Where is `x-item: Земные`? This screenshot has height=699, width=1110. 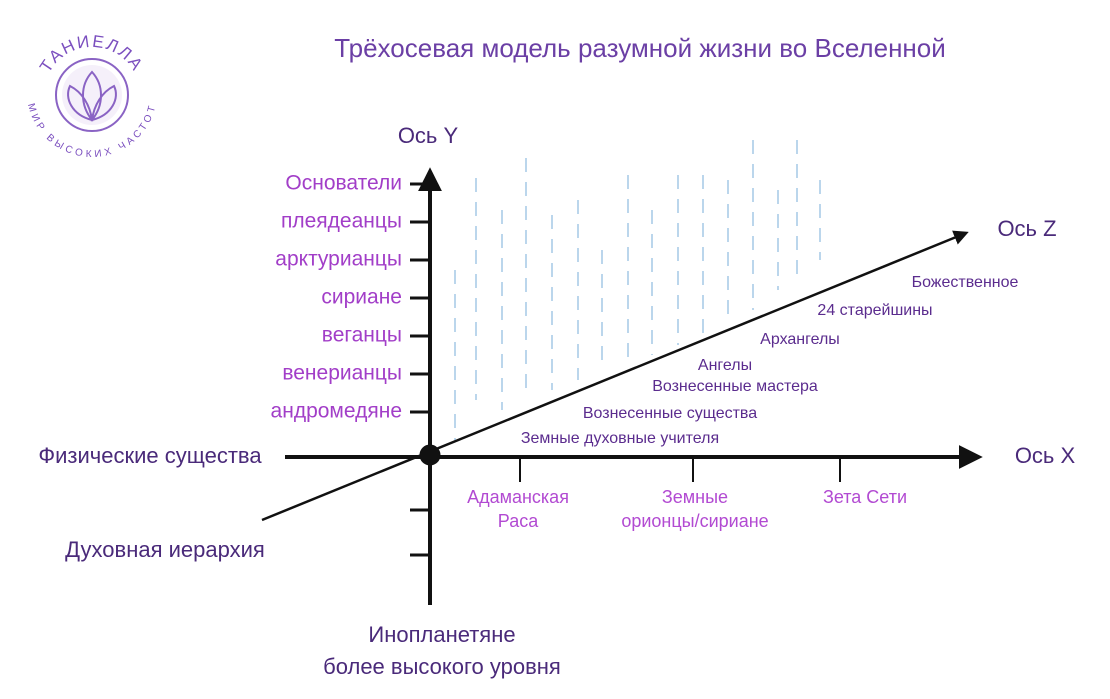 x-item: Земные is located at coordinates (695, 497).